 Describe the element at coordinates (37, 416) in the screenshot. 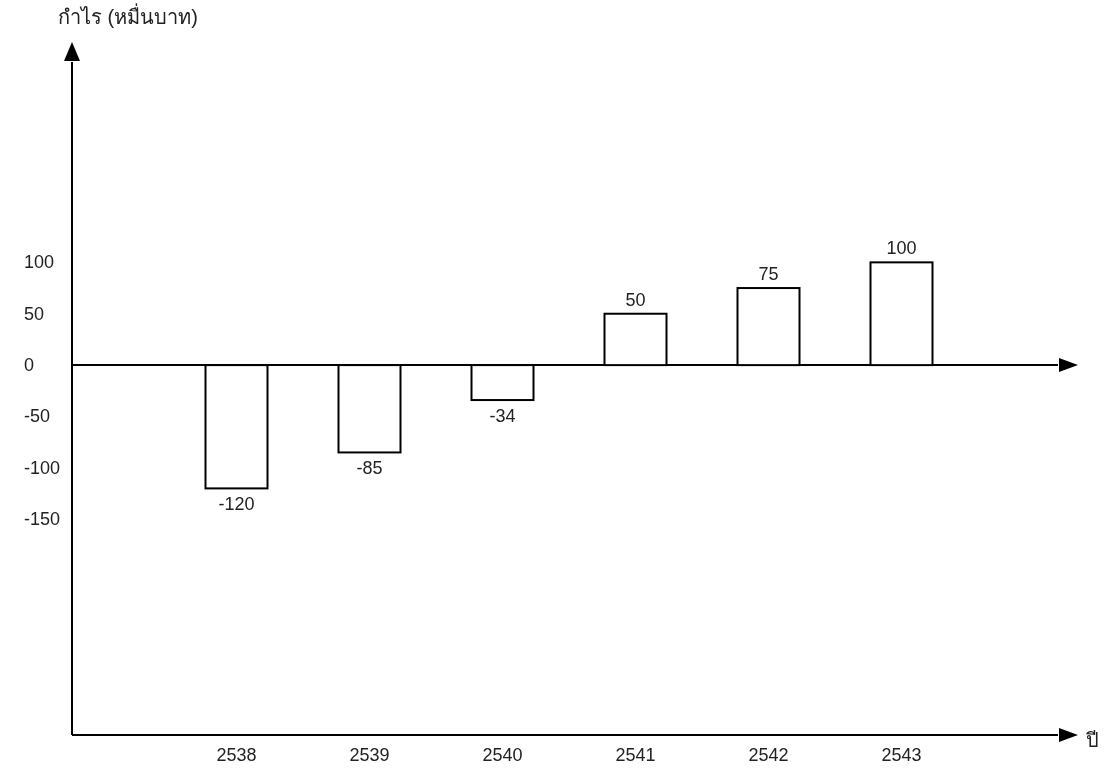

I see `y-tick-label: -50` at that location.